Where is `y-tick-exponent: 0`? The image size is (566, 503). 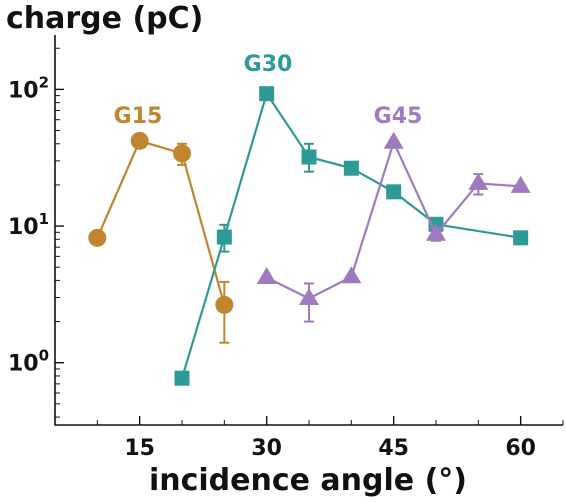
y-tick-exponent: 0 is located at coordinates (44, 356).